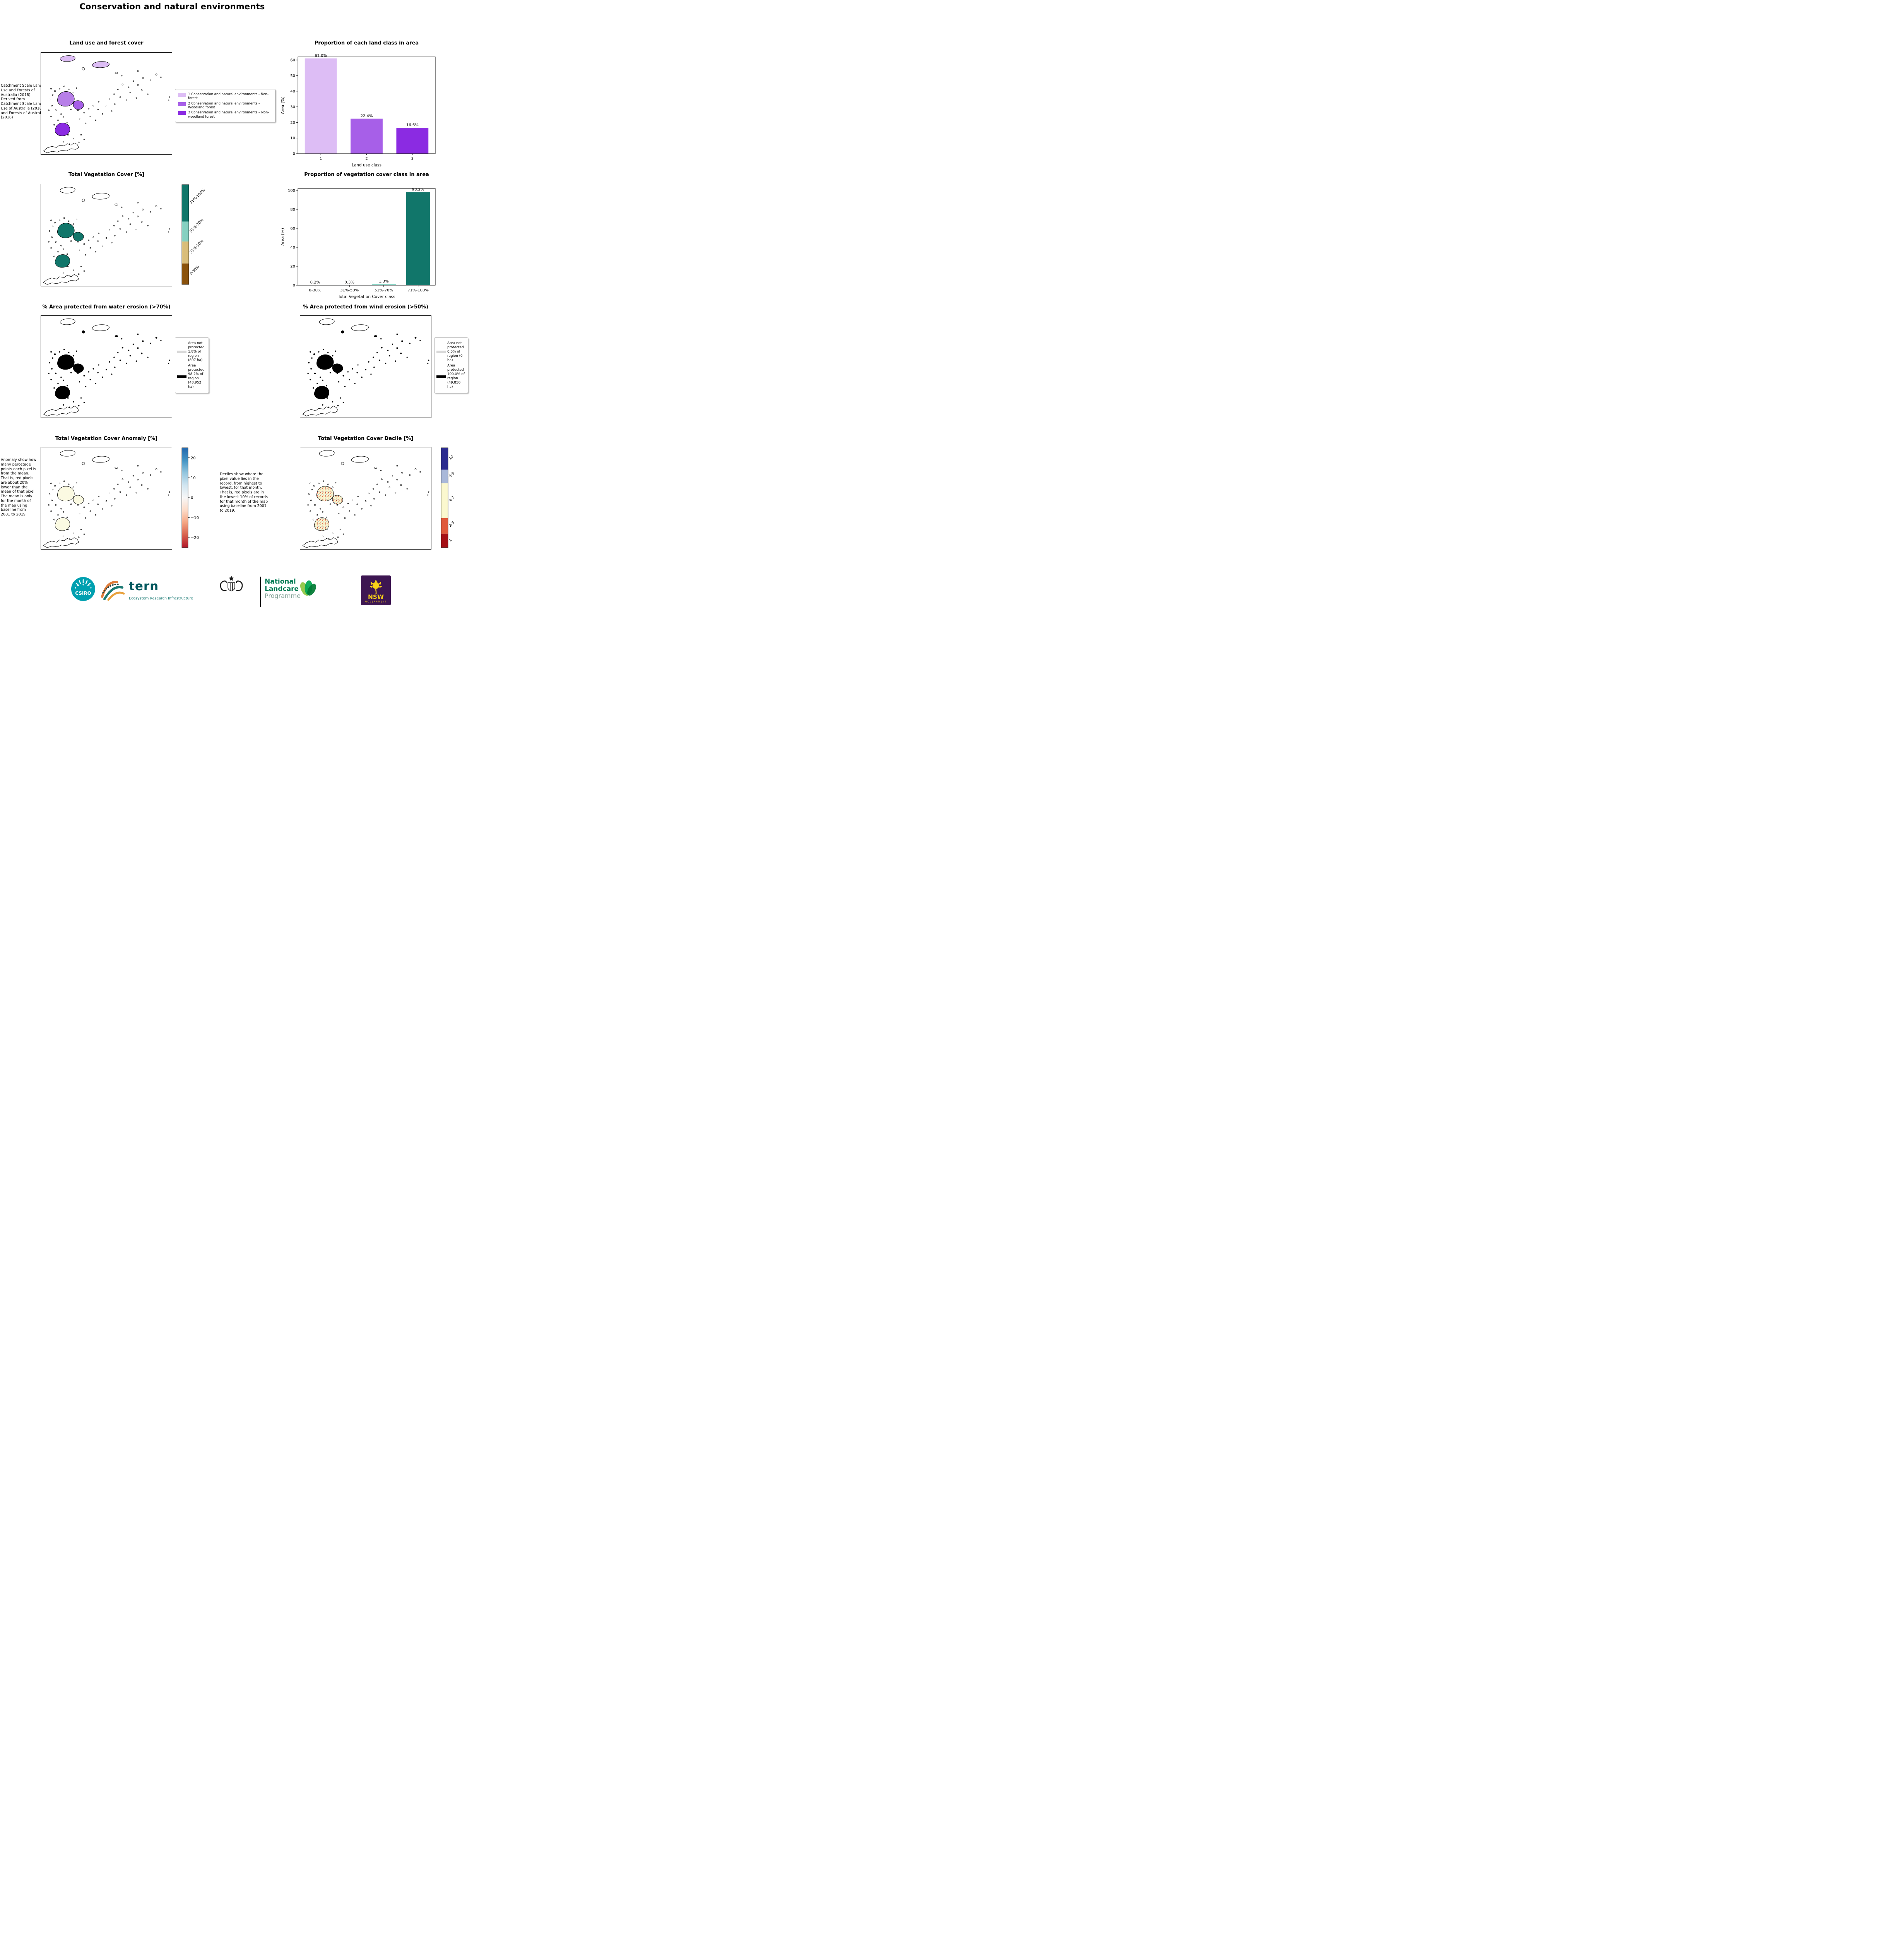 Image resolution: width=1904 pixels, height=1935 pixels. Describe the element at coordinates (418, 189) in the screenshot. I see `svg-text: 98.2%` at that location.